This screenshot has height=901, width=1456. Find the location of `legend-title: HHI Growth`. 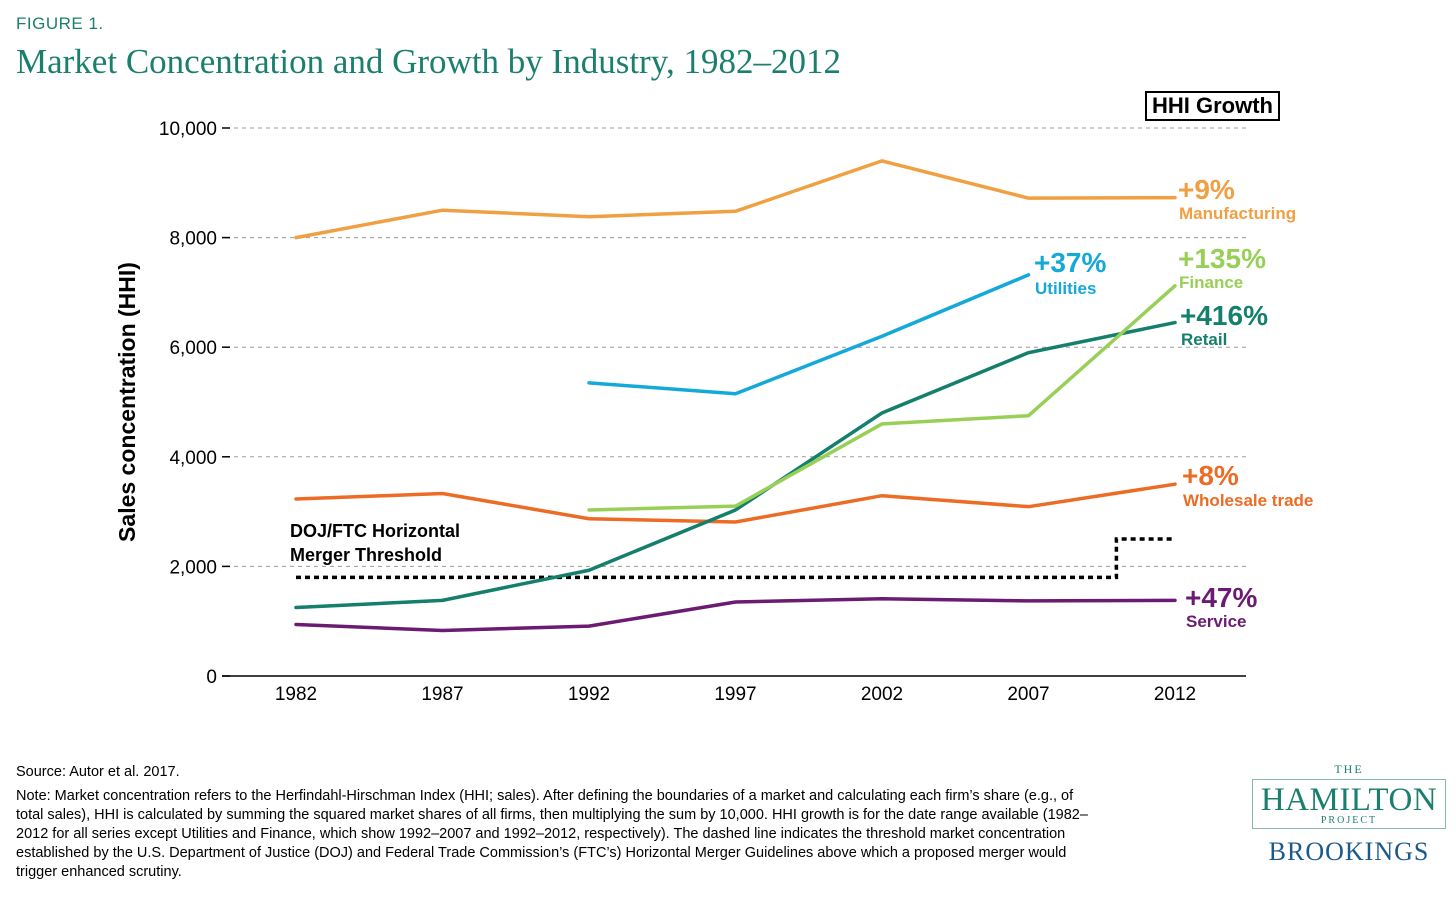

legend-title: HHI Growth is located at coordinates (1212, 106).